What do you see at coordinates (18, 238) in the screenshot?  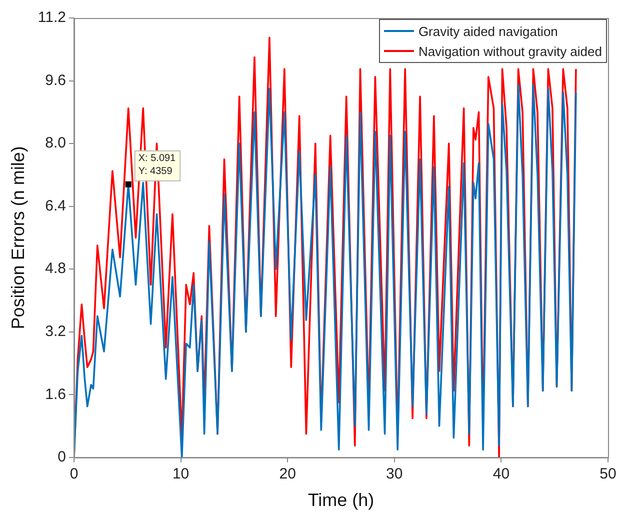 I see `y-axis-title: Position Errors (n mile)` at bounding box center [18, 238].